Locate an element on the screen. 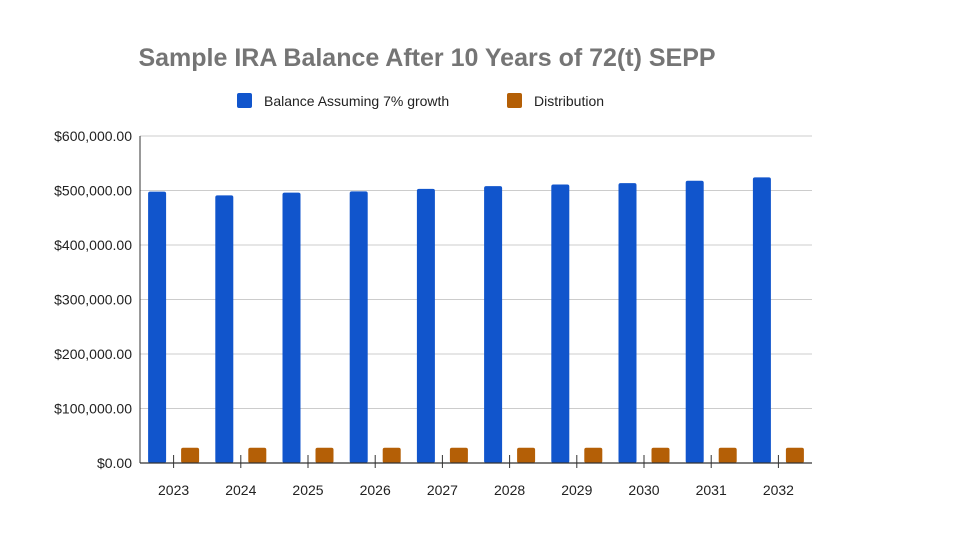 Image resolution: width=960 pixels, height=545 pixels. y-tick-label: $200,000.00 is located at coordinates (93, 354).